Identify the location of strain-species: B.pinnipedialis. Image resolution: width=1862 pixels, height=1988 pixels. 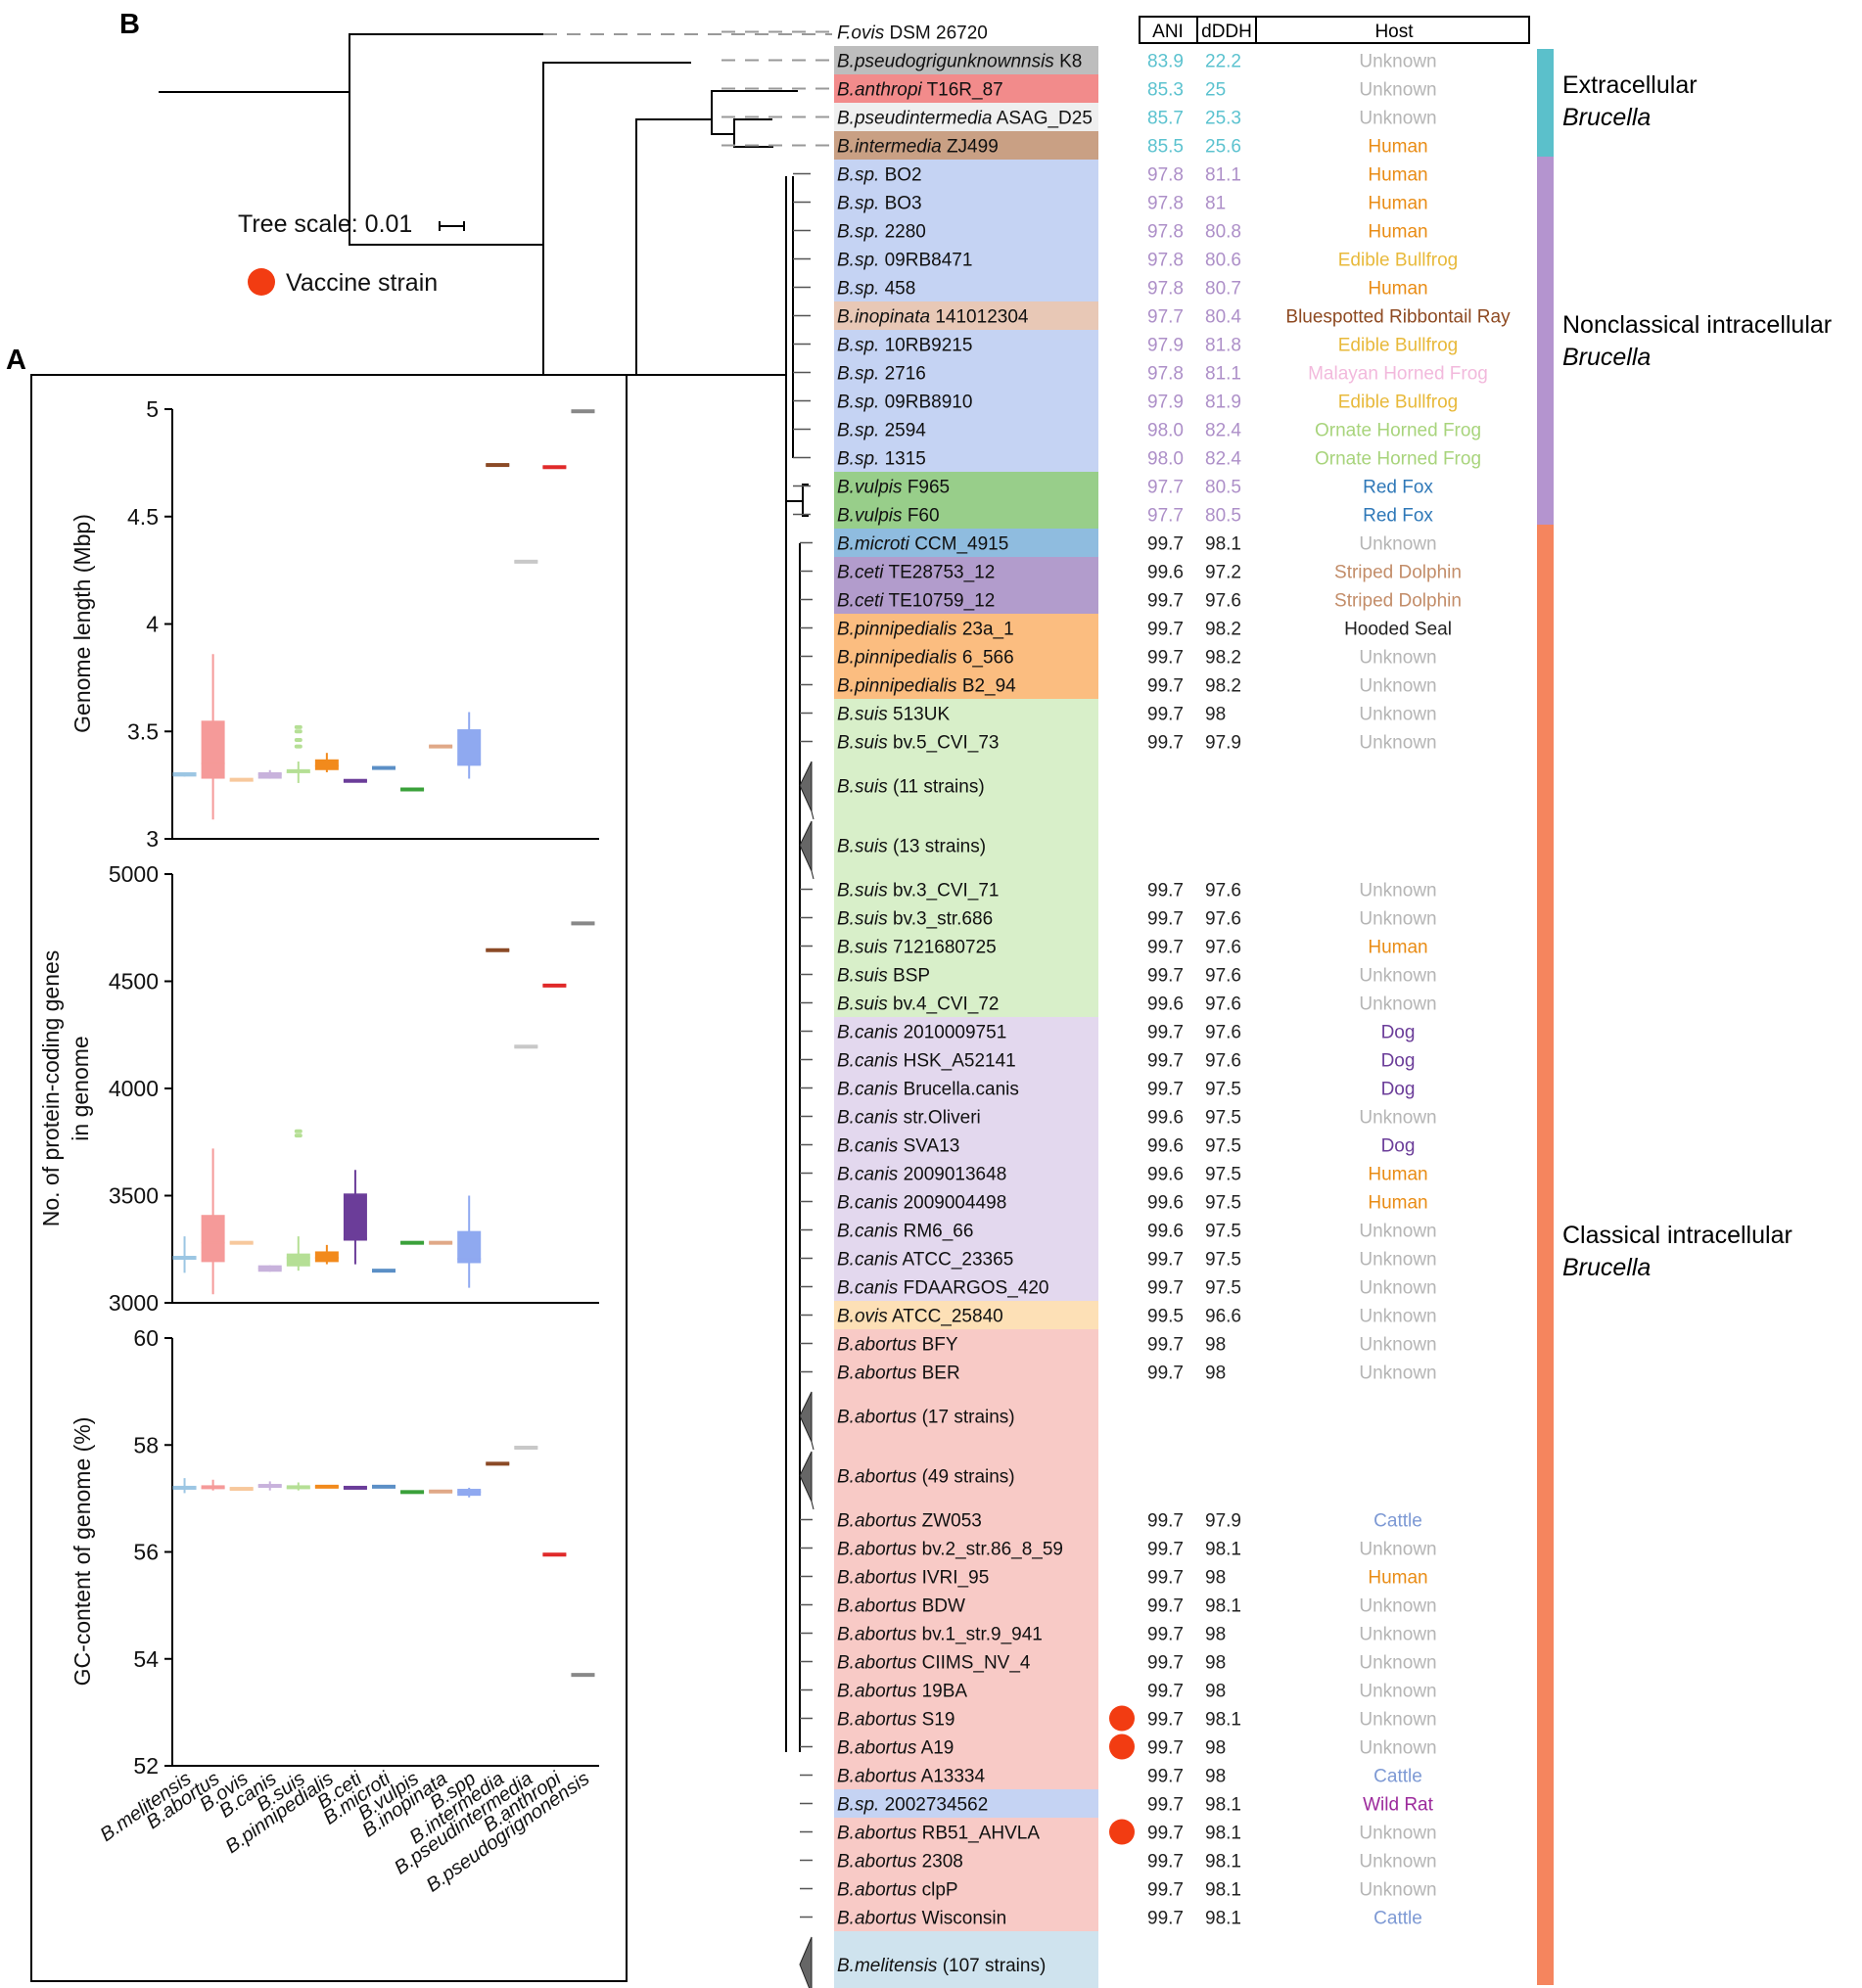
(897, 630).